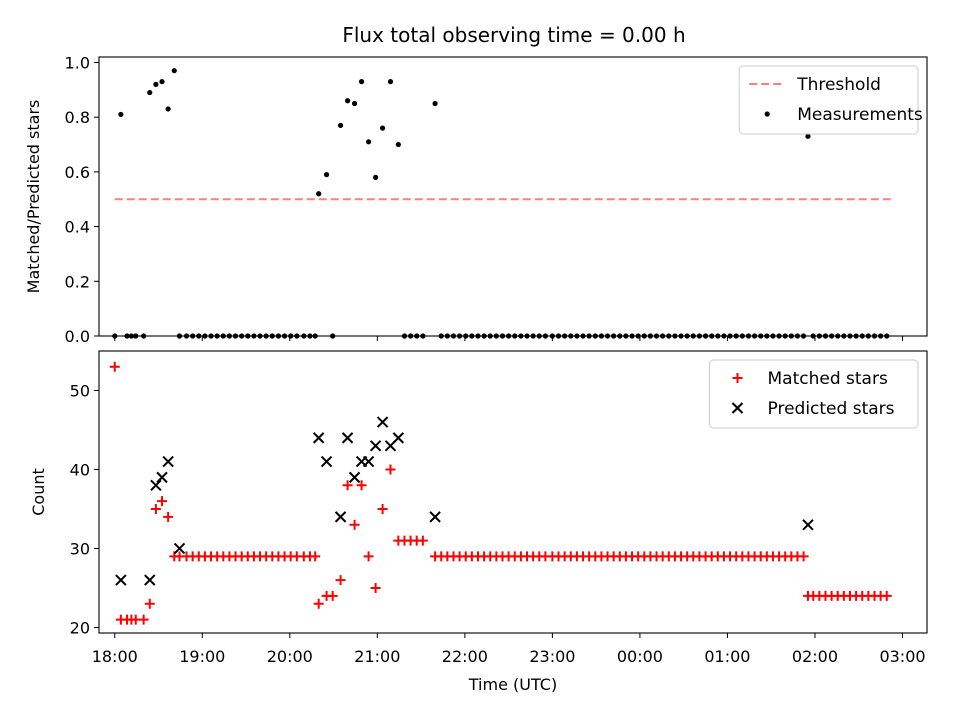  Describe the element at coordinates (77, 117) in the screenshot. I see `y-tick-label: 0.8` at that location.